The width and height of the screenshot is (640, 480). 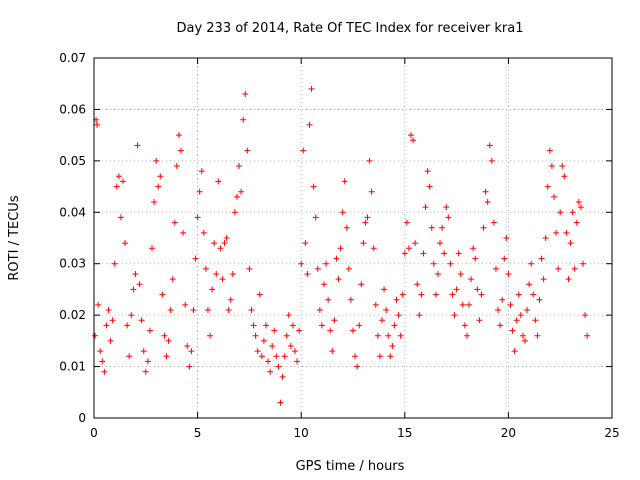 What do you see at coordinates (72, 109) in the screenshot?
I see `y-tick-label: 0.06` at bounding box center [72, 109].